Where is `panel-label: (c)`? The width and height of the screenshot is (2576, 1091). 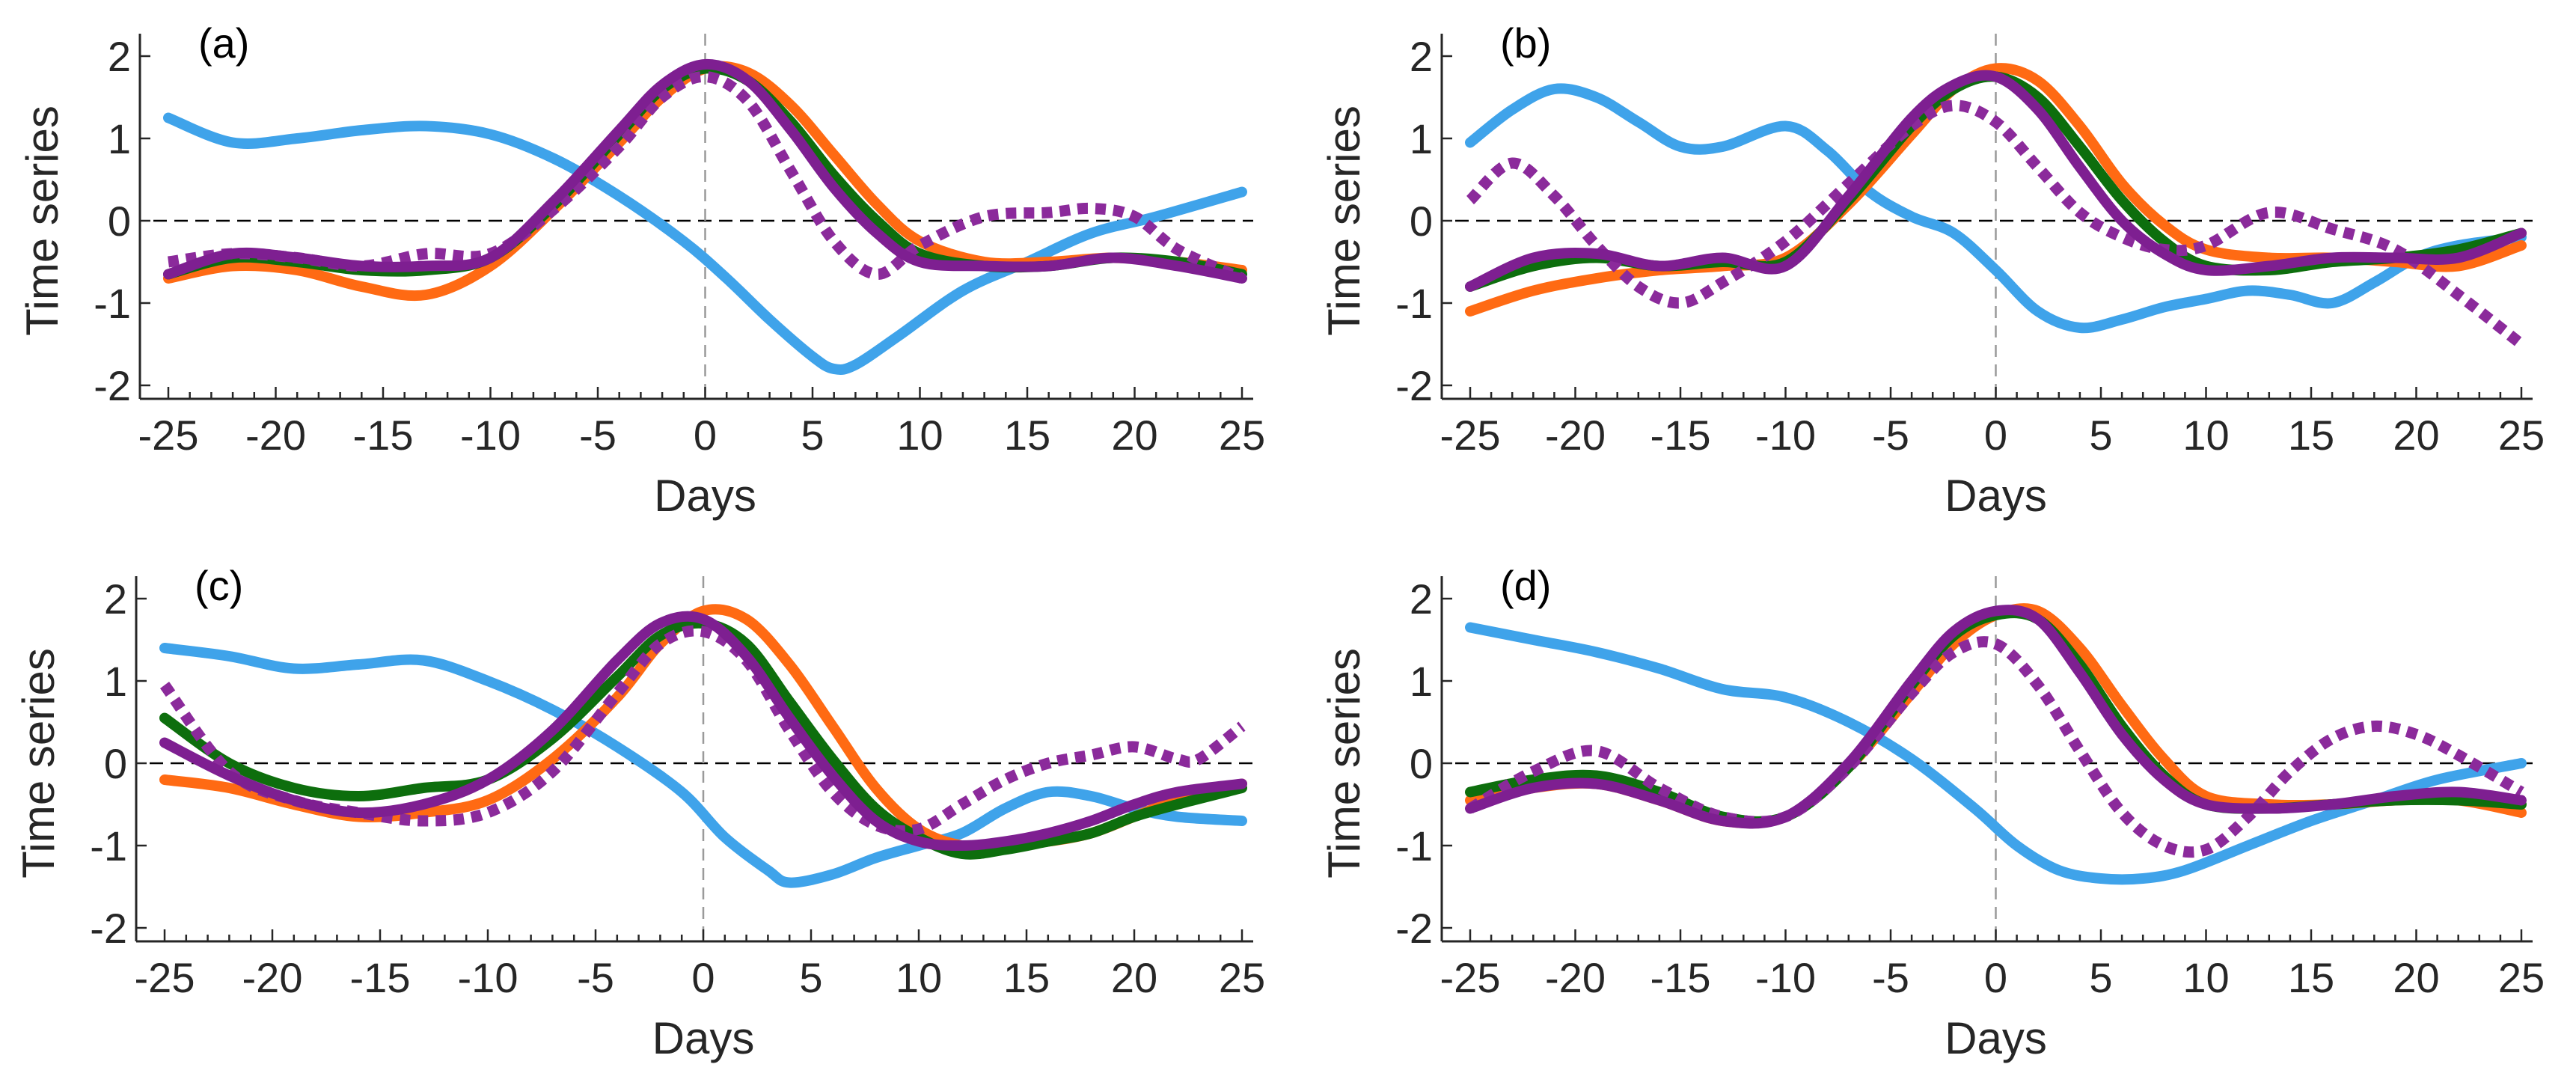
panel-label: (c) is located at coordinates (219, 586).